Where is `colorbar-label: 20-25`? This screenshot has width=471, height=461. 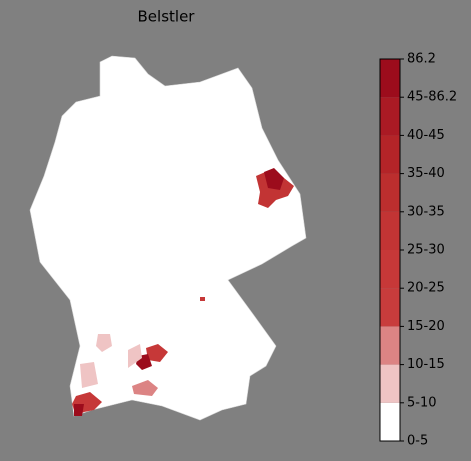 colorbar-label: 20-25 is located at coordinates (426, 288).